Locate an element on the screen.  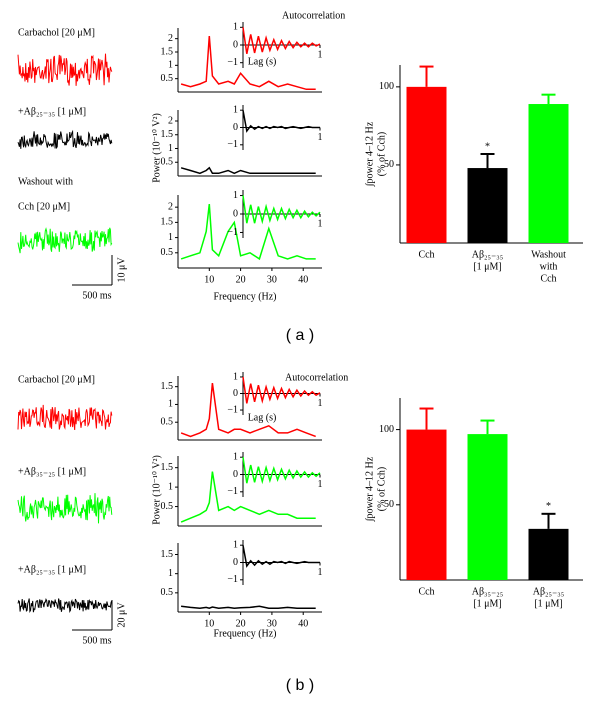
trace-label: +Aβ₃₅₋₂₅ [1 μM] is located at coordinates (52, 471).